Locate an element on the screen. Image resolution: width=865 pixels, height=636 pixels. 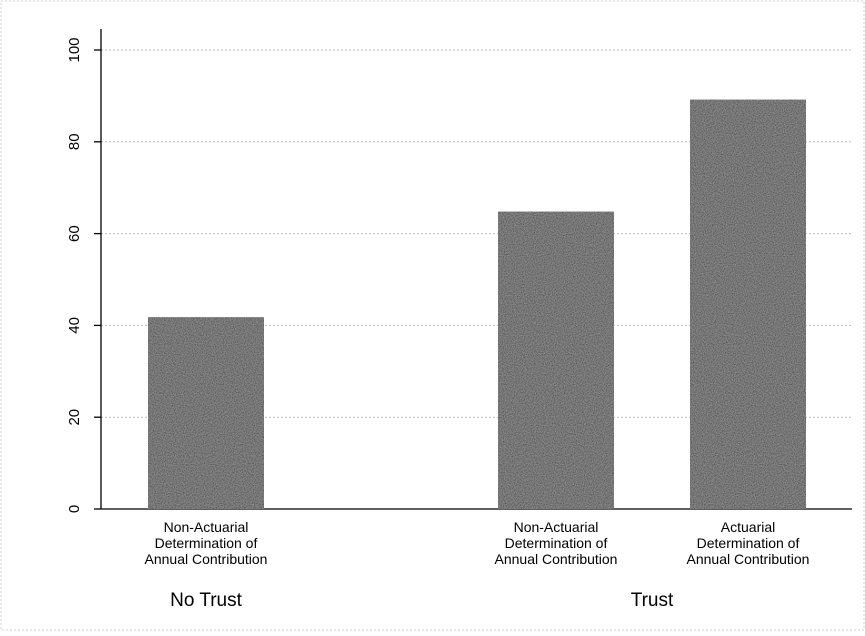
group-label: No Trust is located at coordinates (206, 600).